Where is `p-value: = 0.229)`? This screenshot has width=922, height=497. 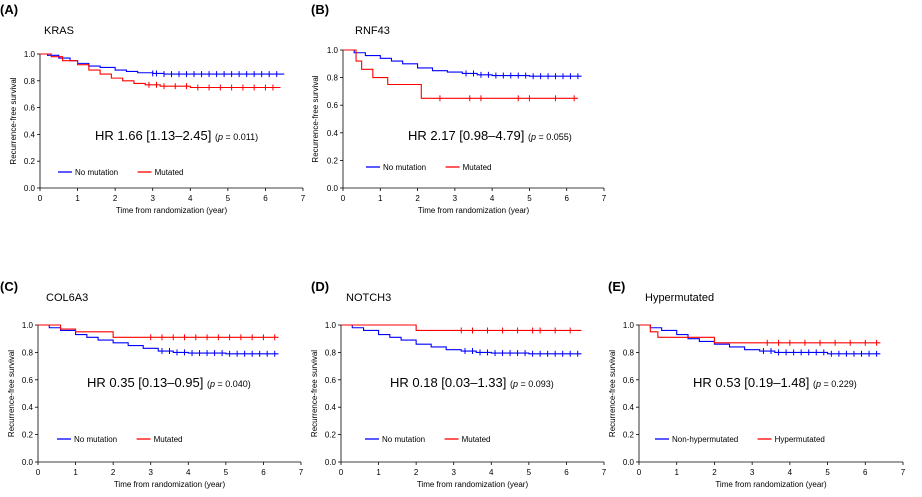 p-value: = 0.229) is located at coordinates (839, 384).